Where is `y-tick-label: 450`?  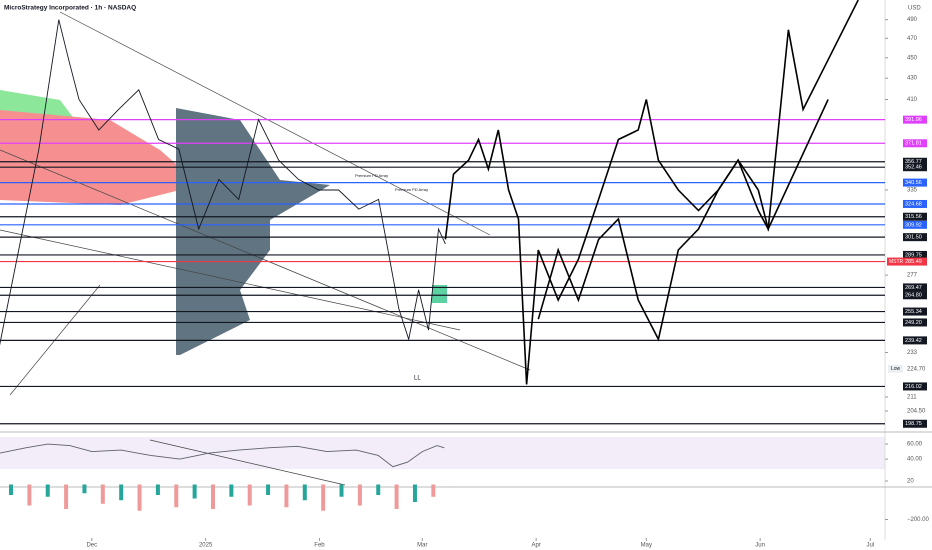
y-tick-label: 450 is located at coordinates (912, 58).